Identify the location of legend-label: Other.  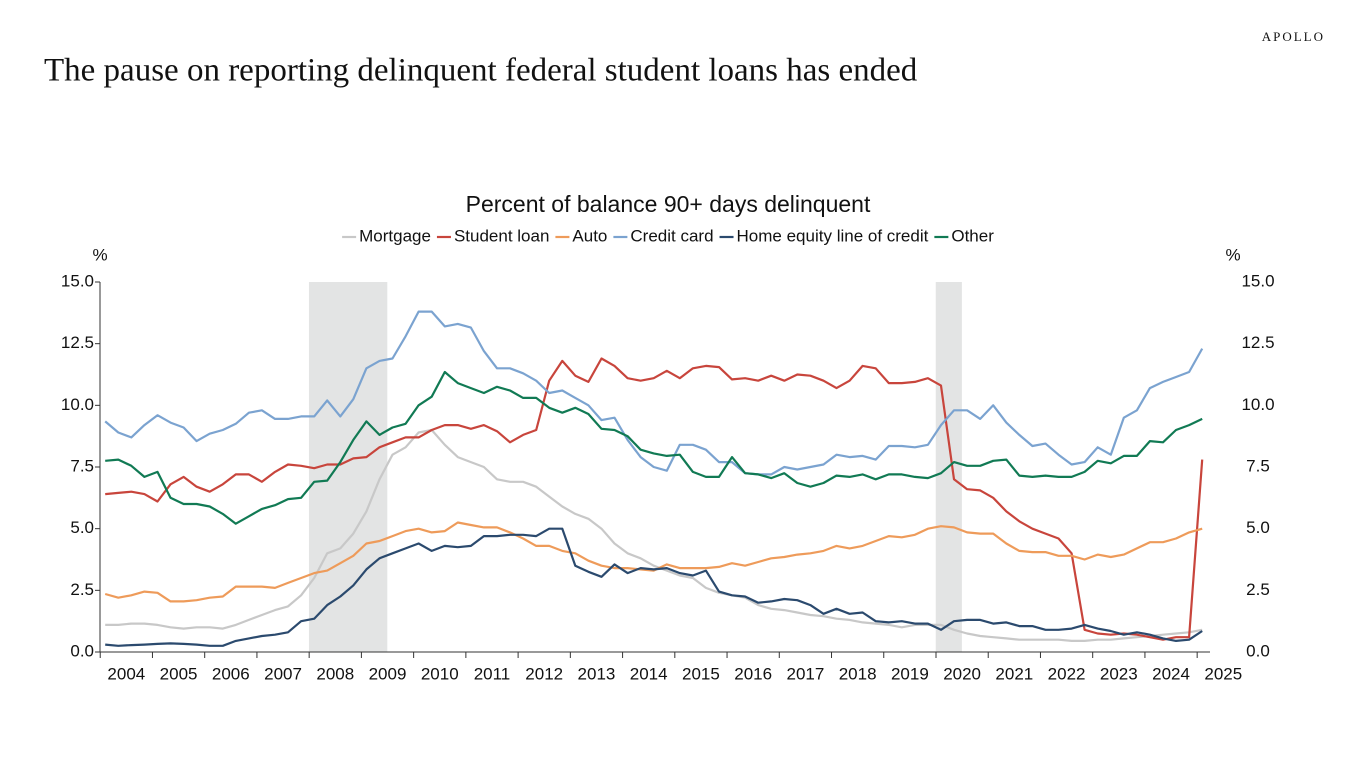
(972, 235).